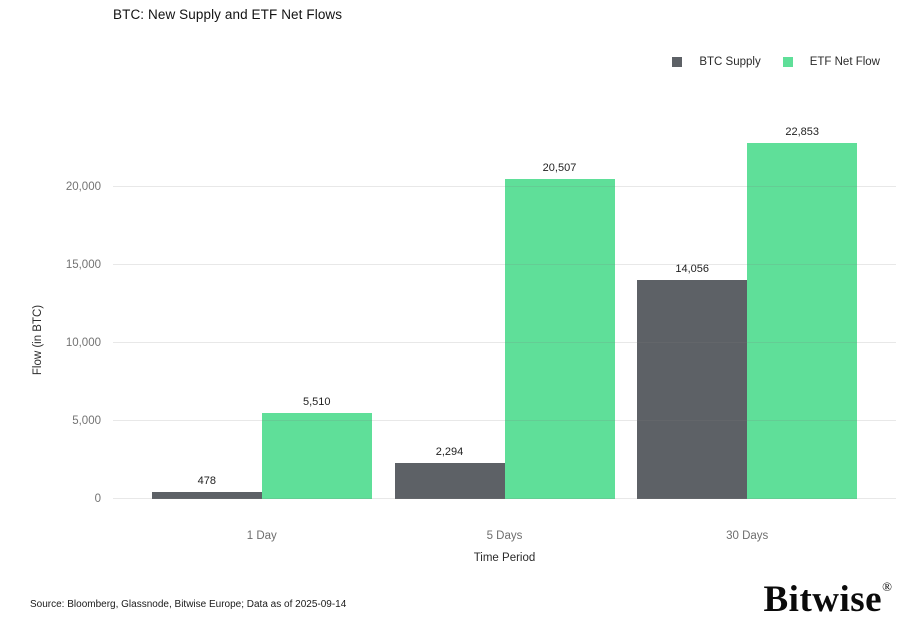 This screenshot has height=623, width=908. Describe the element at coordinates (83, 343) in the screenshot. I see `y-tick-label: 10,000` at that location.